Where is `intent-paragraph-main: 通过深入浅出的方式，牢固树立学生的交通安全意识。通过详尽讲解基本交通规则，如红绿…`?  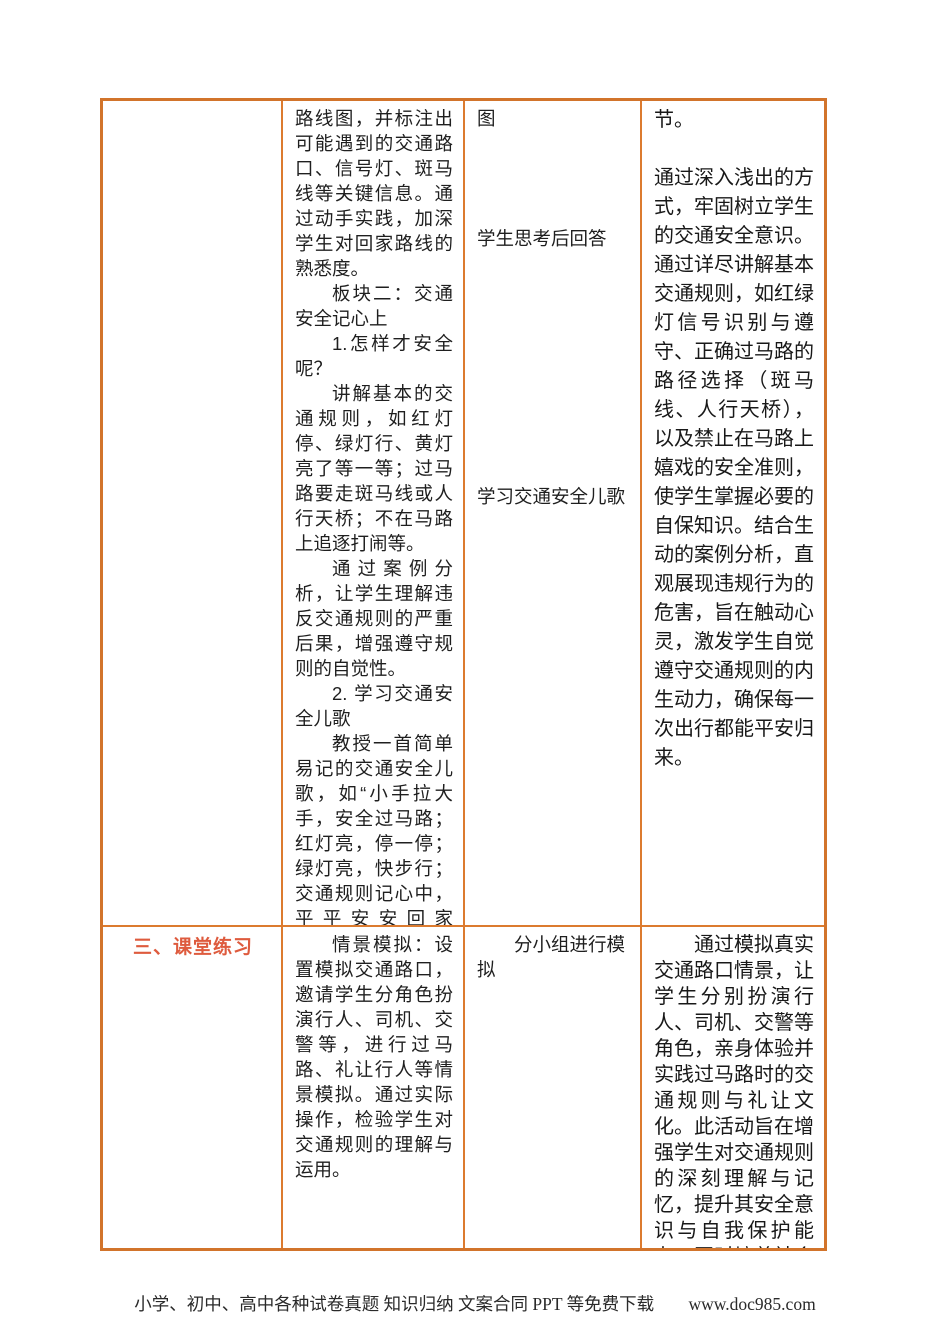 intent-paragraph-main: 通过深入浅出的方式，牢固树立学生的交通安全意识。通过详尽讲解基本交通规则，如红绿… is located at coordinates (734, 468).